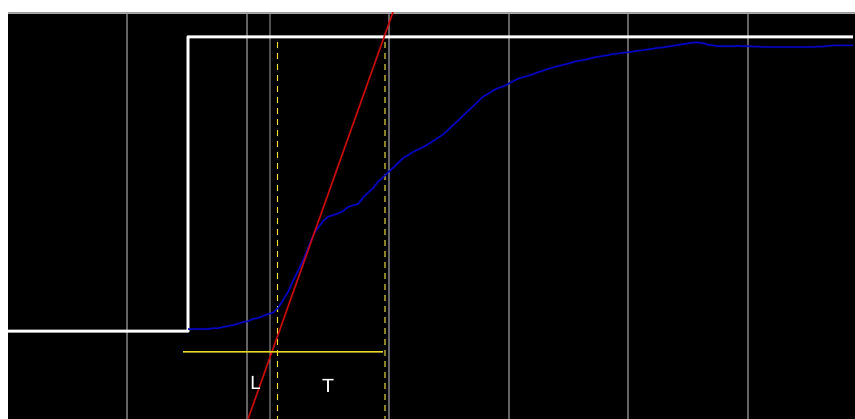 The width and height of the screenshot is (855, 419). Describe the element at coordinates (255, 383) in the screenshot. I see `annotation: L` at that location.